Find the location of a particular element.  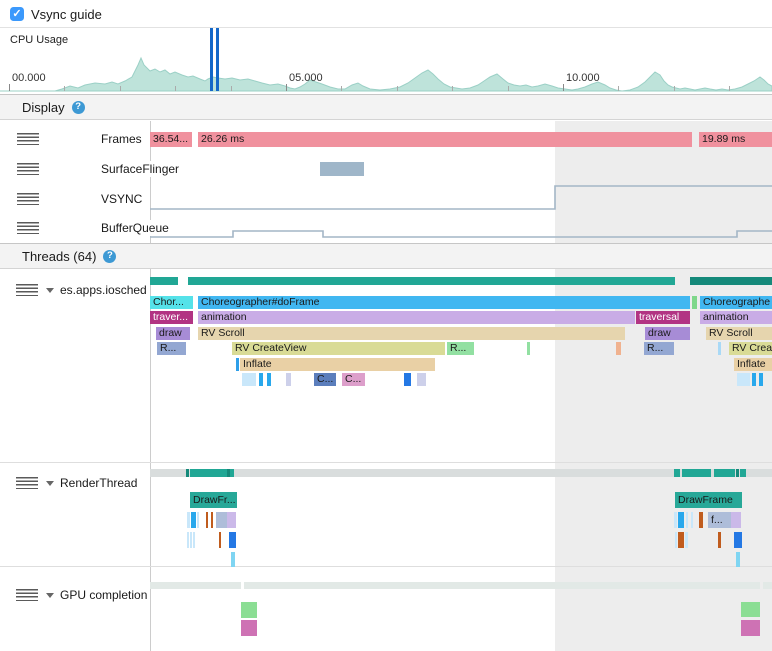

trace-event-drawframe: DrawFrame is located at coordinates (708, 500).